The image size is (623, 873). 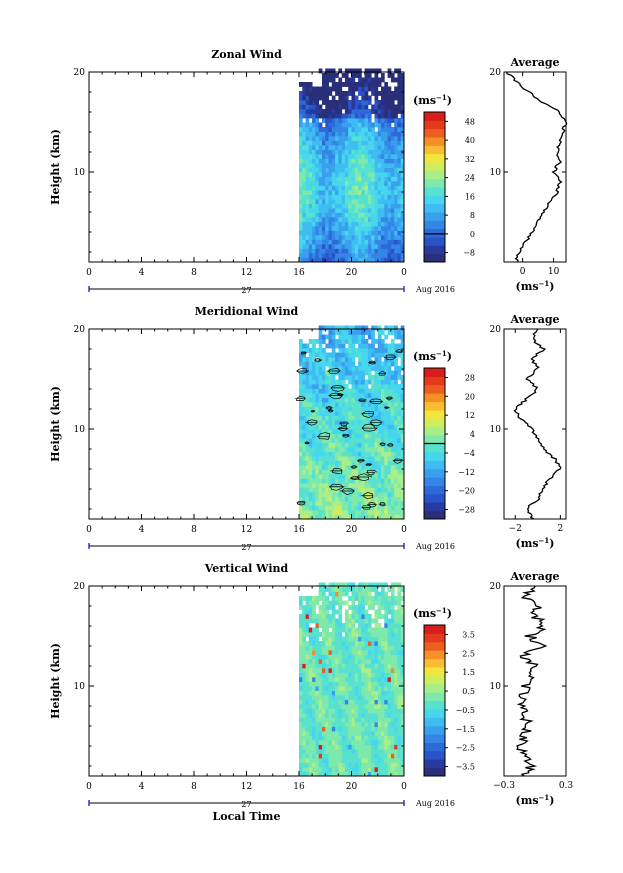 I want to click on average-unit-base: (ms, so click(x=526, y=543).